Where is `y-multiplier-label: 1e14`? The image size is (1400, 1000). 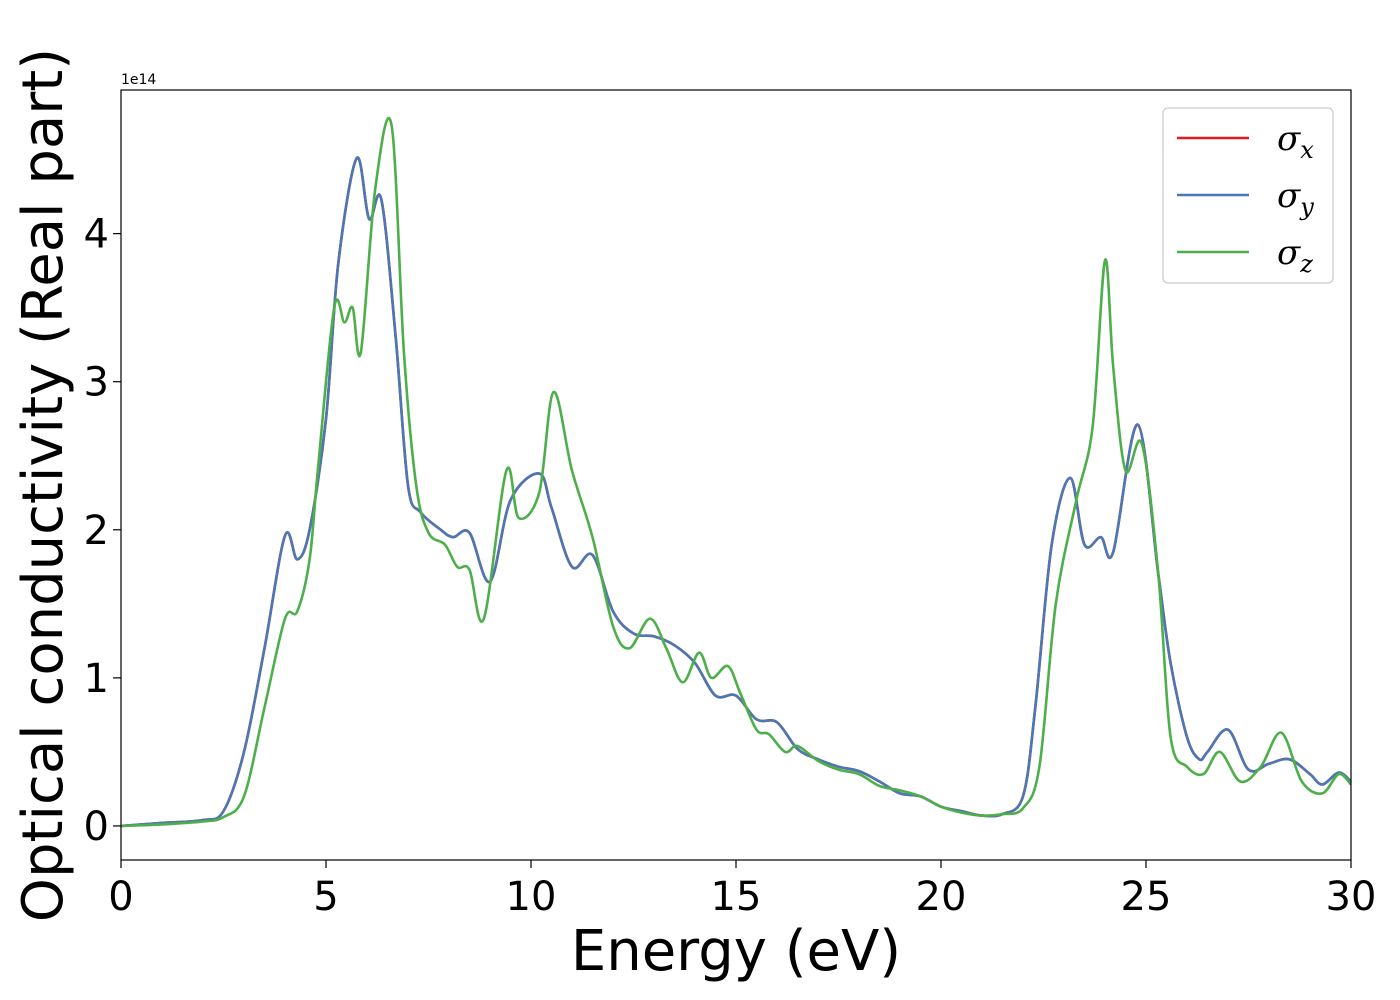
y-multiplier-label: 1e14 is located at coordinates (138, 80).